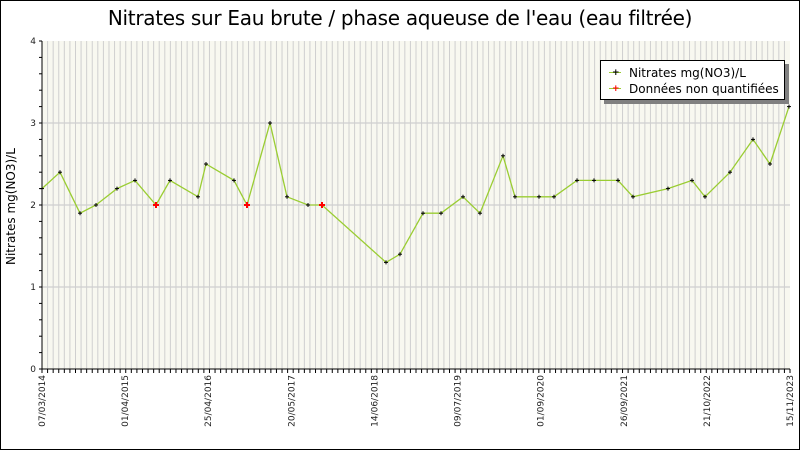  I want to click on line-marker-icon: +, so click(615, 73).